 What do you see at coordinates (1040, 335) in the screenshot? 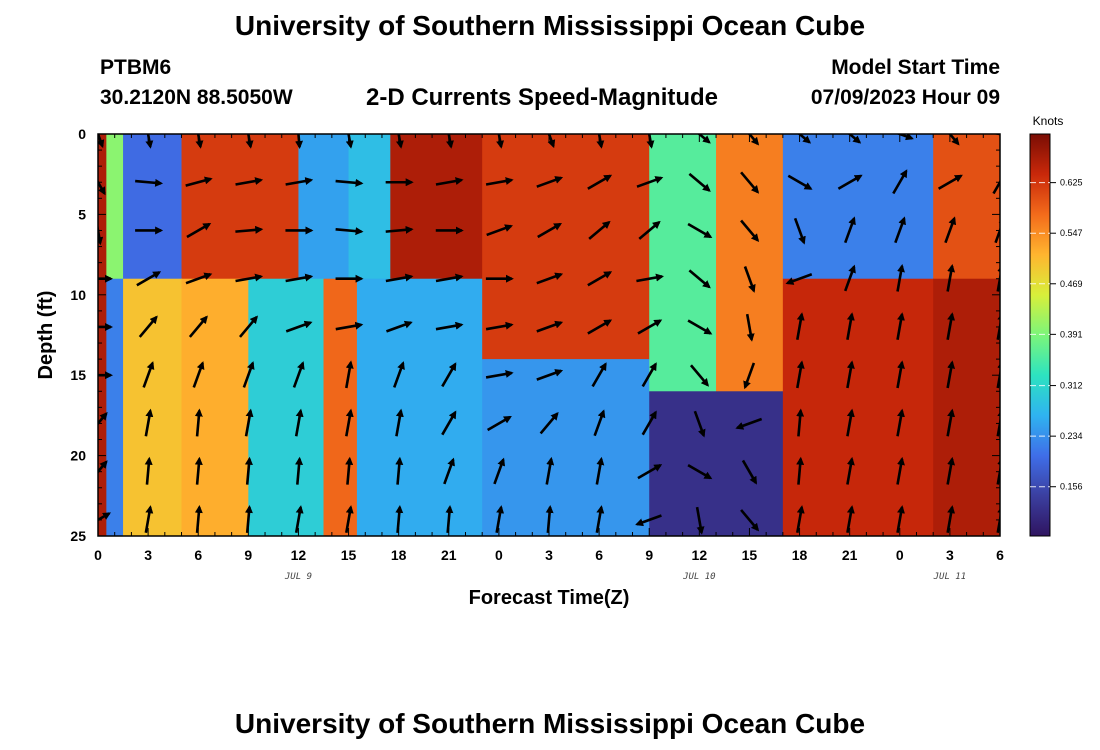
I see `colorbar-scale` at bounding box center [1040, 335].